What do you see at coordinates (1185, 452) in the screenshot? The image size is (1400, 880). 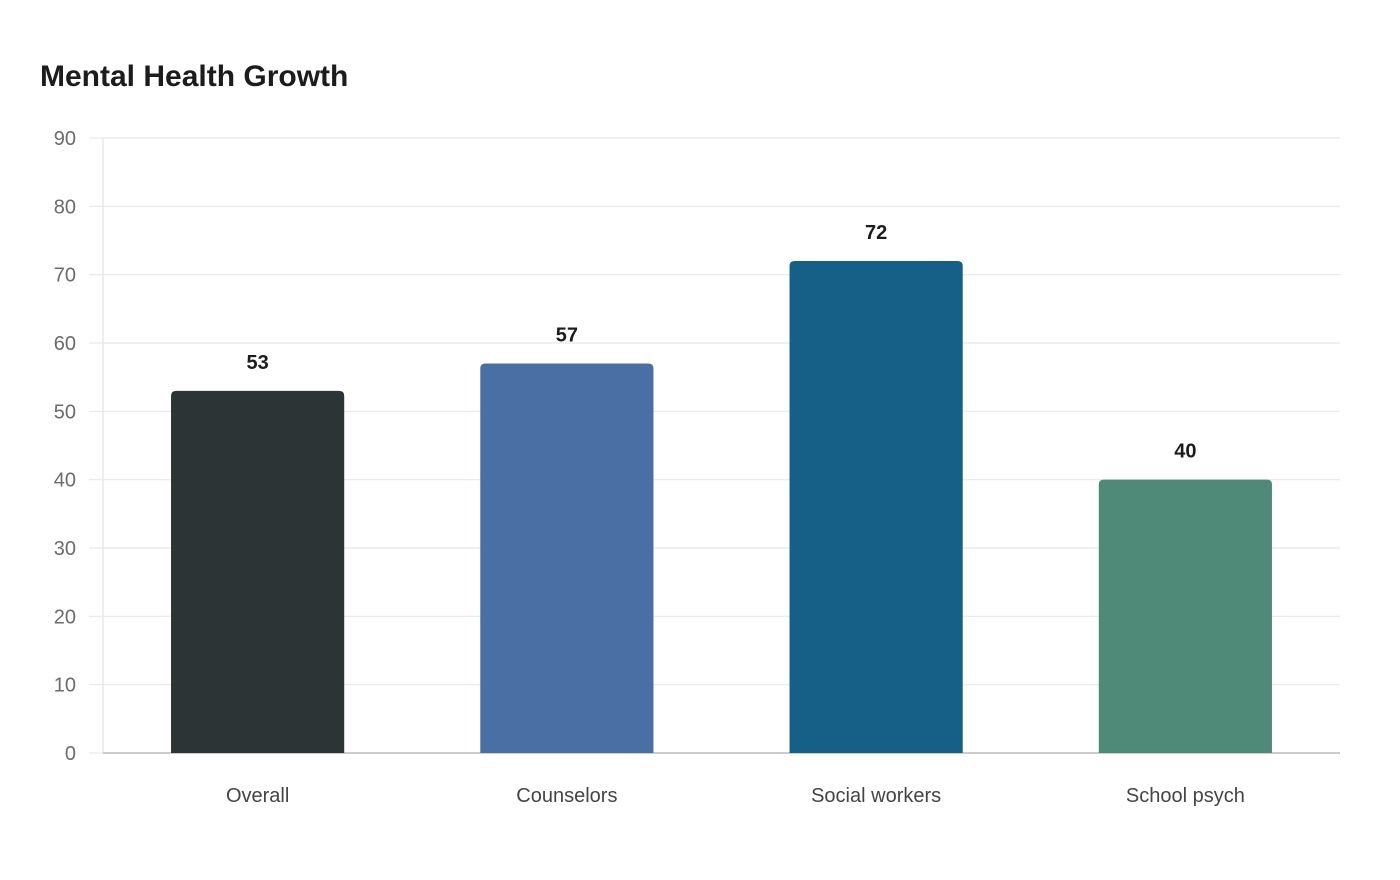 I see `value-label: 40` at bounding box center [1185, 452].